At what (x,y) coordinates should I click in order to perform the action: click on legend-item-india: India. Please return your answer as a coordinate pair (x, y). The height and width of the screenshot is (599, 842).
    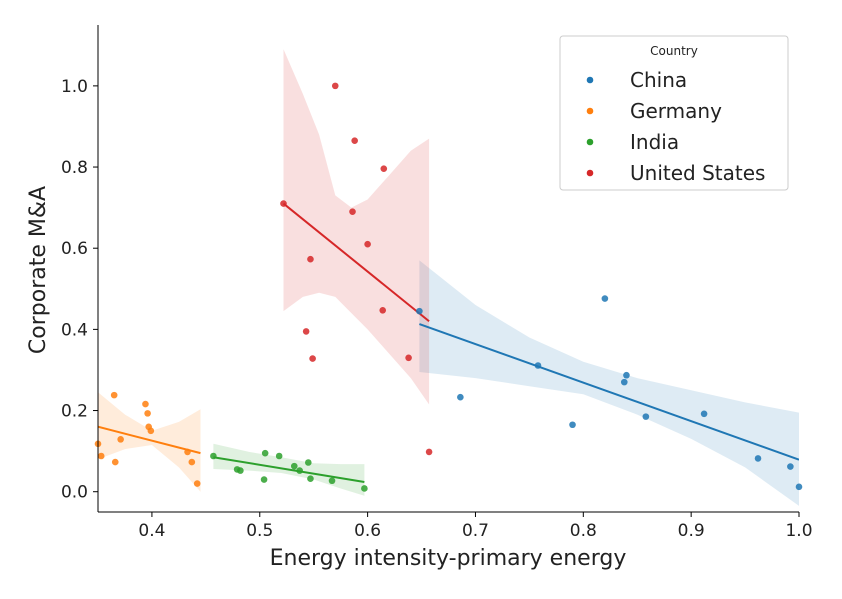
    Looking at the image, I should click on (632, 142).